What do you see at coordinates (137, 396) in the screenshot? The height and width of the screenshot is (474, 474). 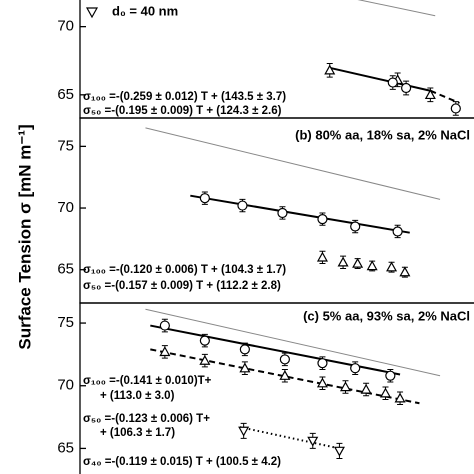 I see `equation: + (113.0 ± 3.0)` at bounding box center [137, 396].